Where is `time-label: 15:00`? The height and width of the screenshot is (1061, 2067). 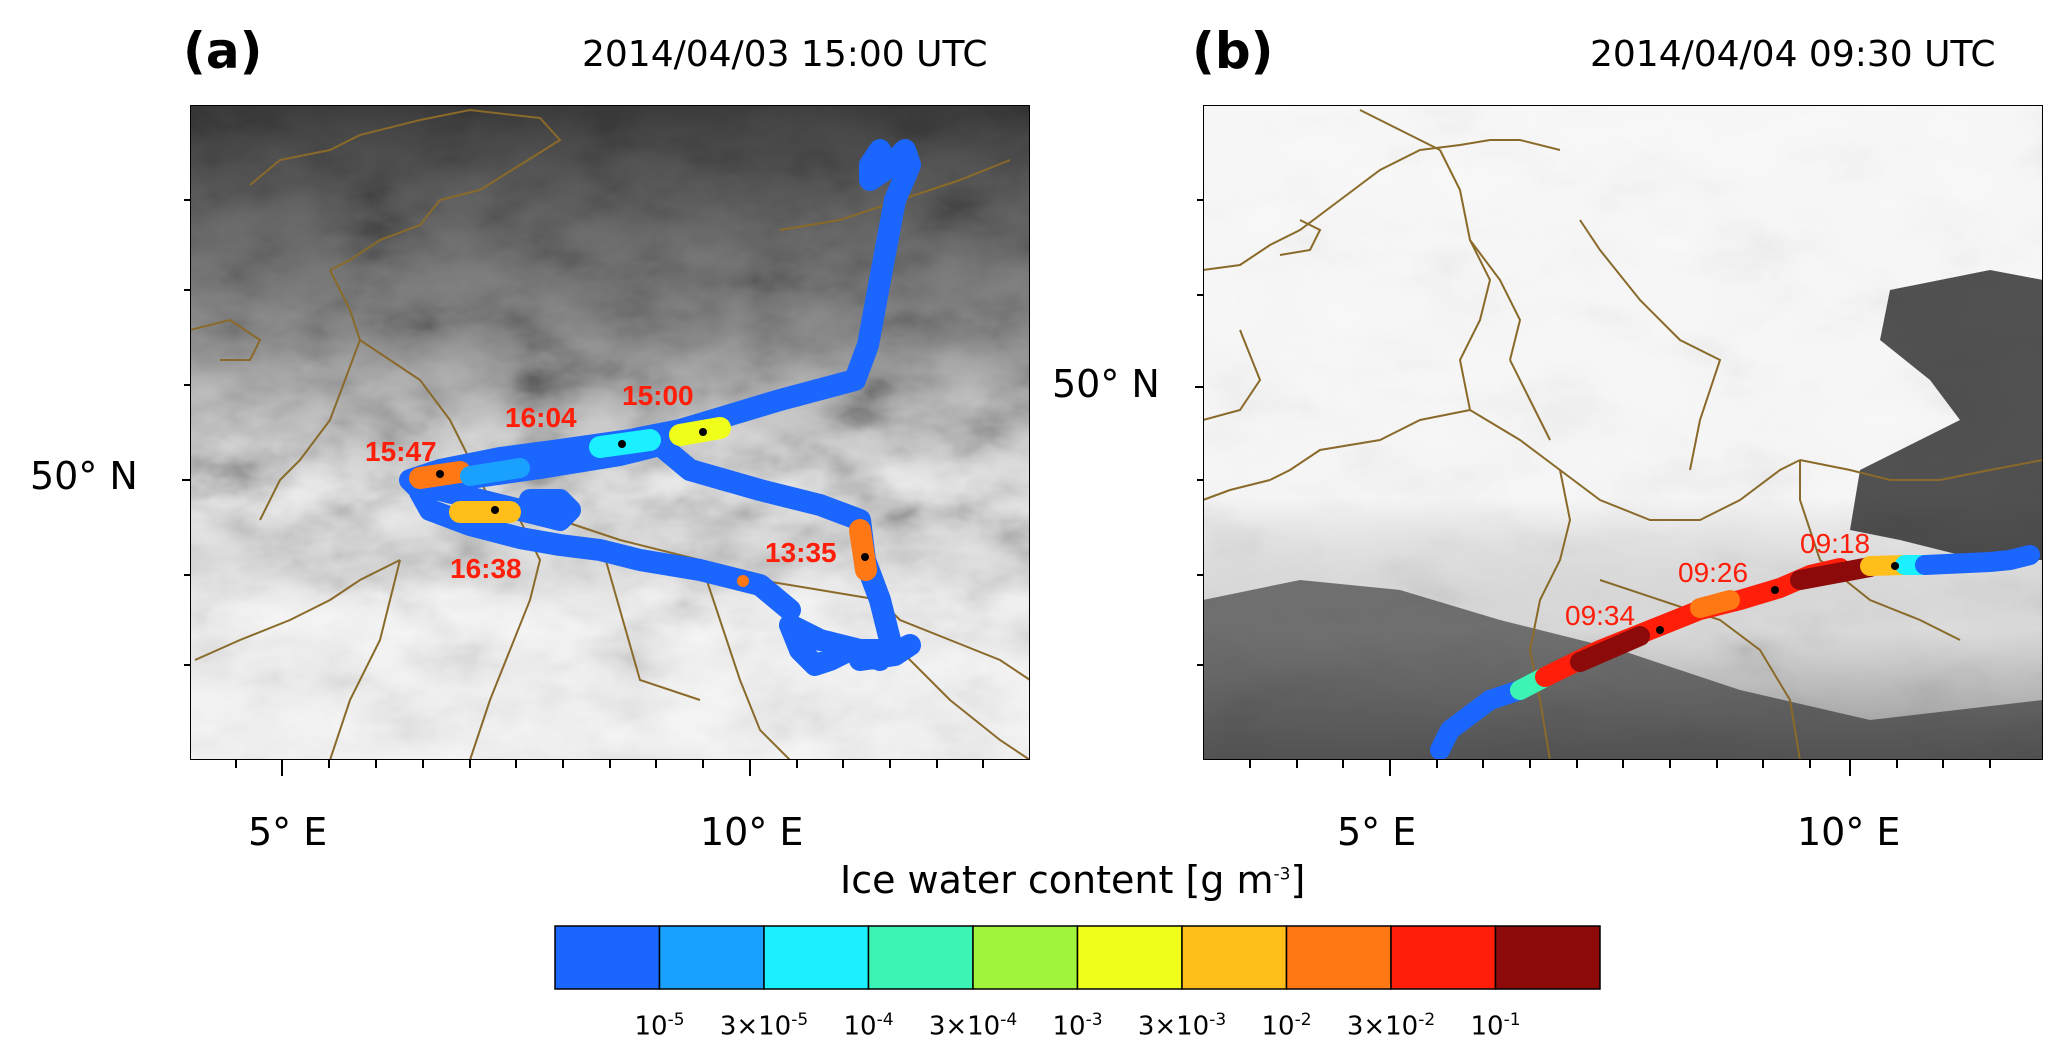 time-label: 15:00 is located at coordinates (658, 395).